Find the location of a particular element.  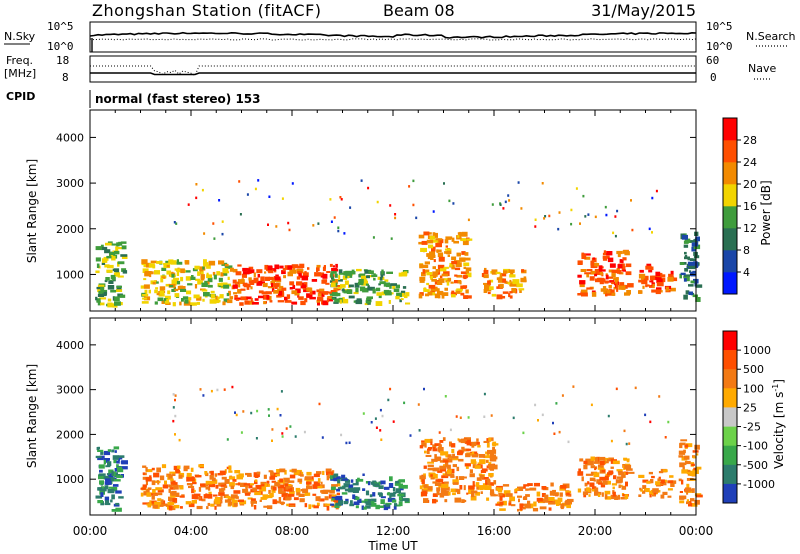

colorbar-tick-label: 4 is located at coordinates (746, 272).